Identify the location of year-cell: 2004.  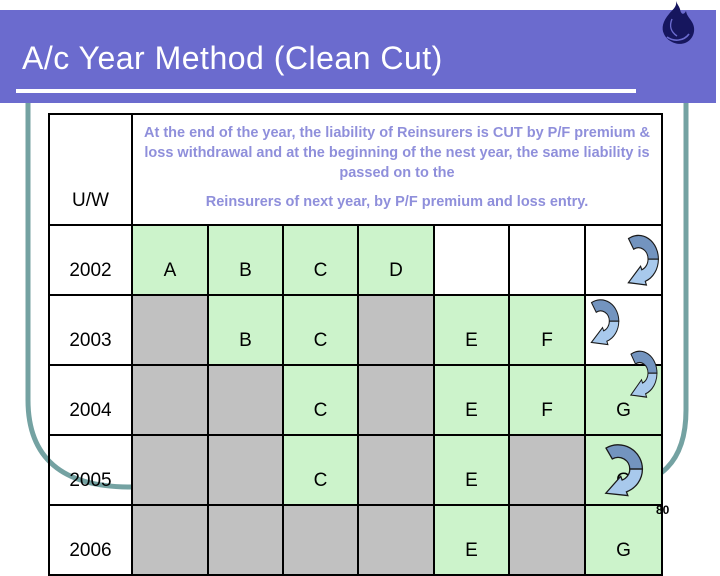
(90, 400).